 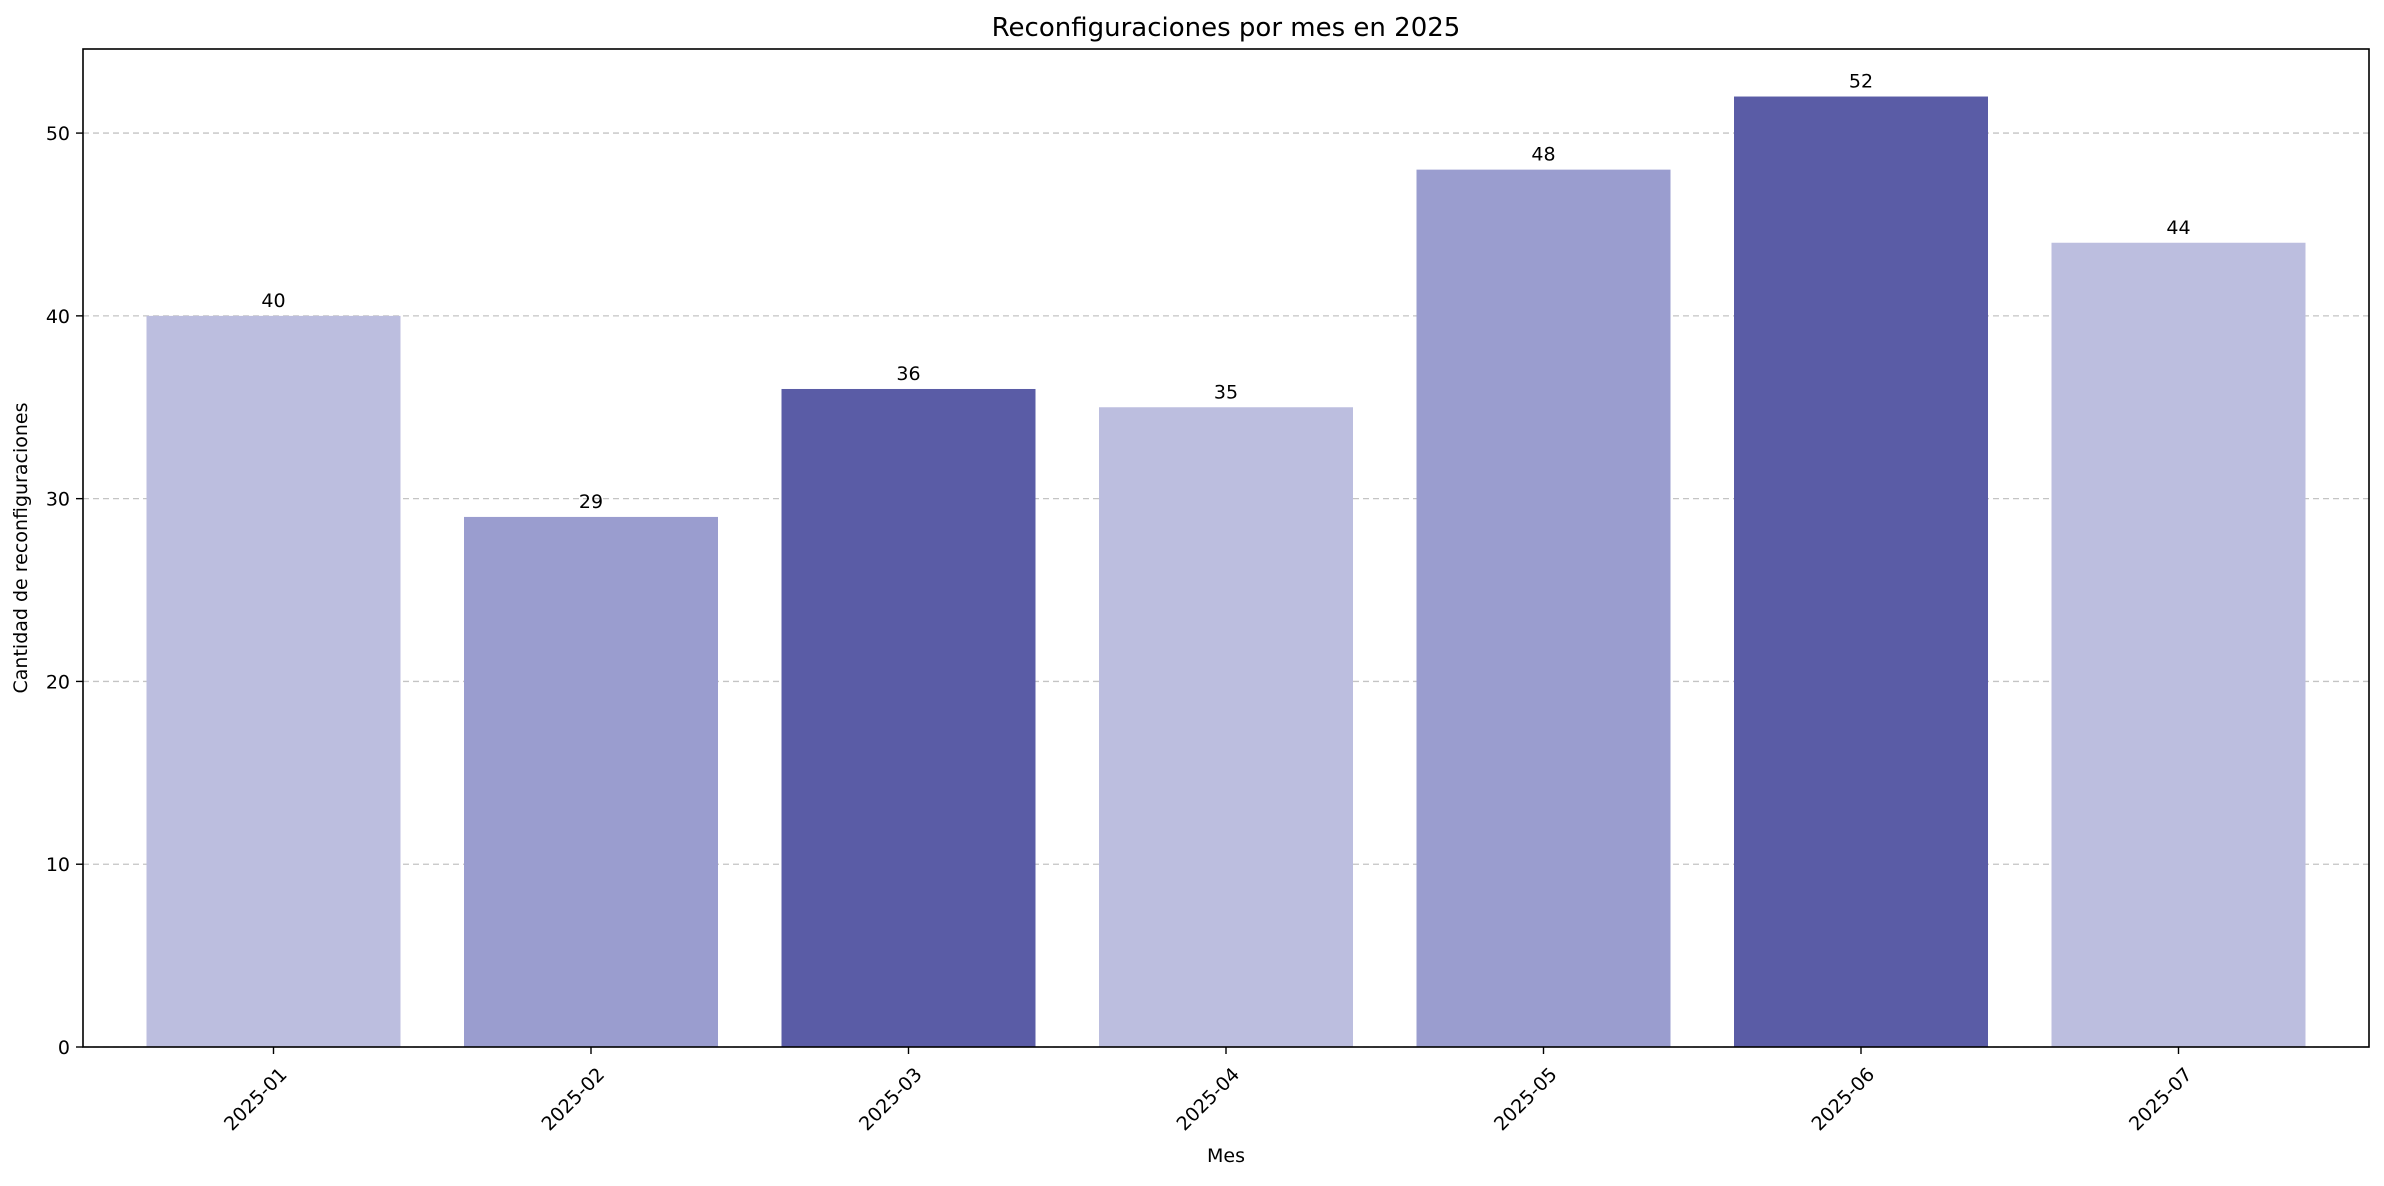 I want to click on data-label-2025-06: 52, so click(x=1861, y=82).